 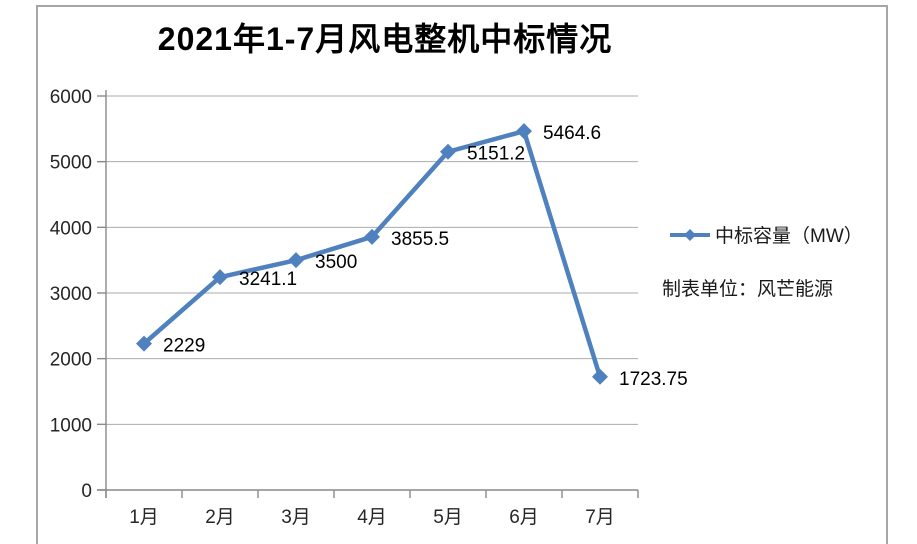 I want to click on x-tick-label: 7月, so click(x=600, y=517).